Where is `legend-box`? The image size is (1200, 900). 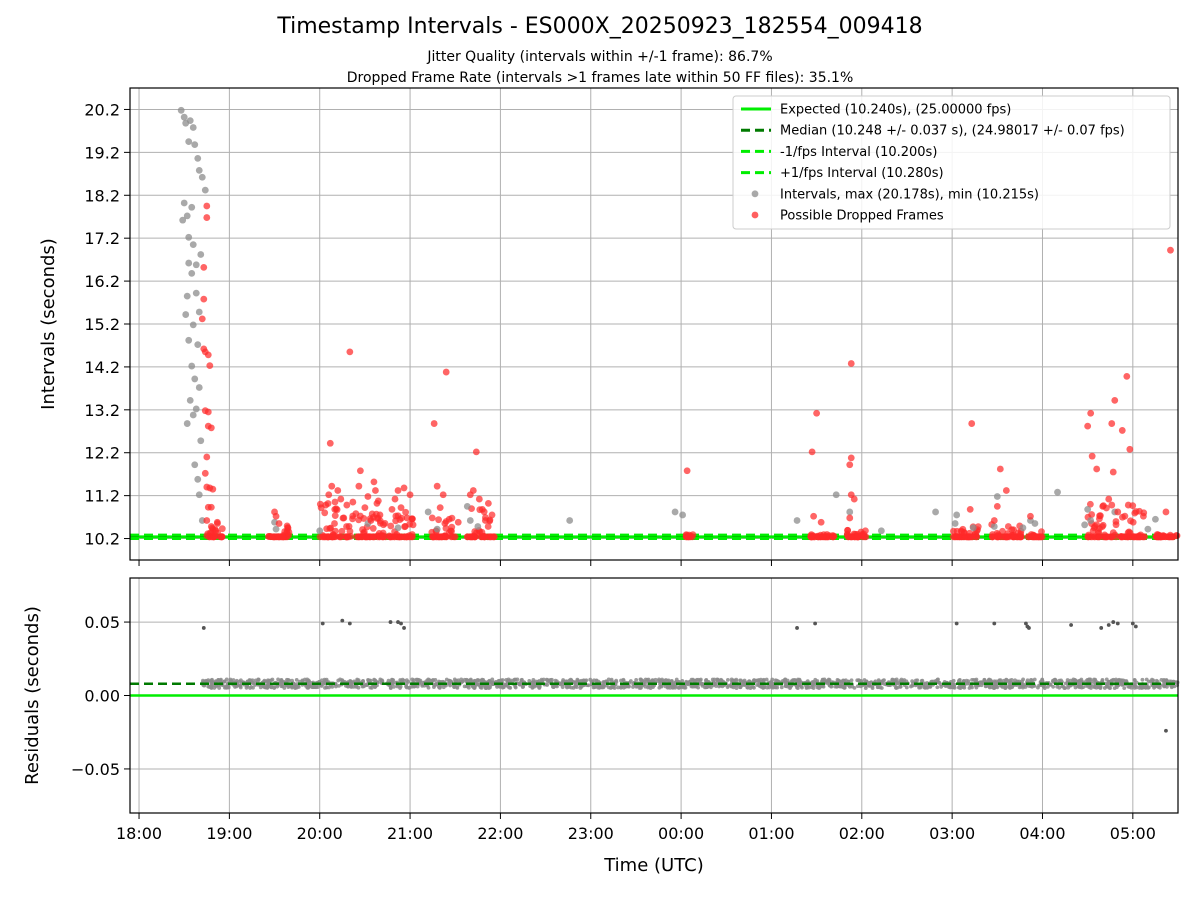 legend-box is located at coordinates (951, 162).